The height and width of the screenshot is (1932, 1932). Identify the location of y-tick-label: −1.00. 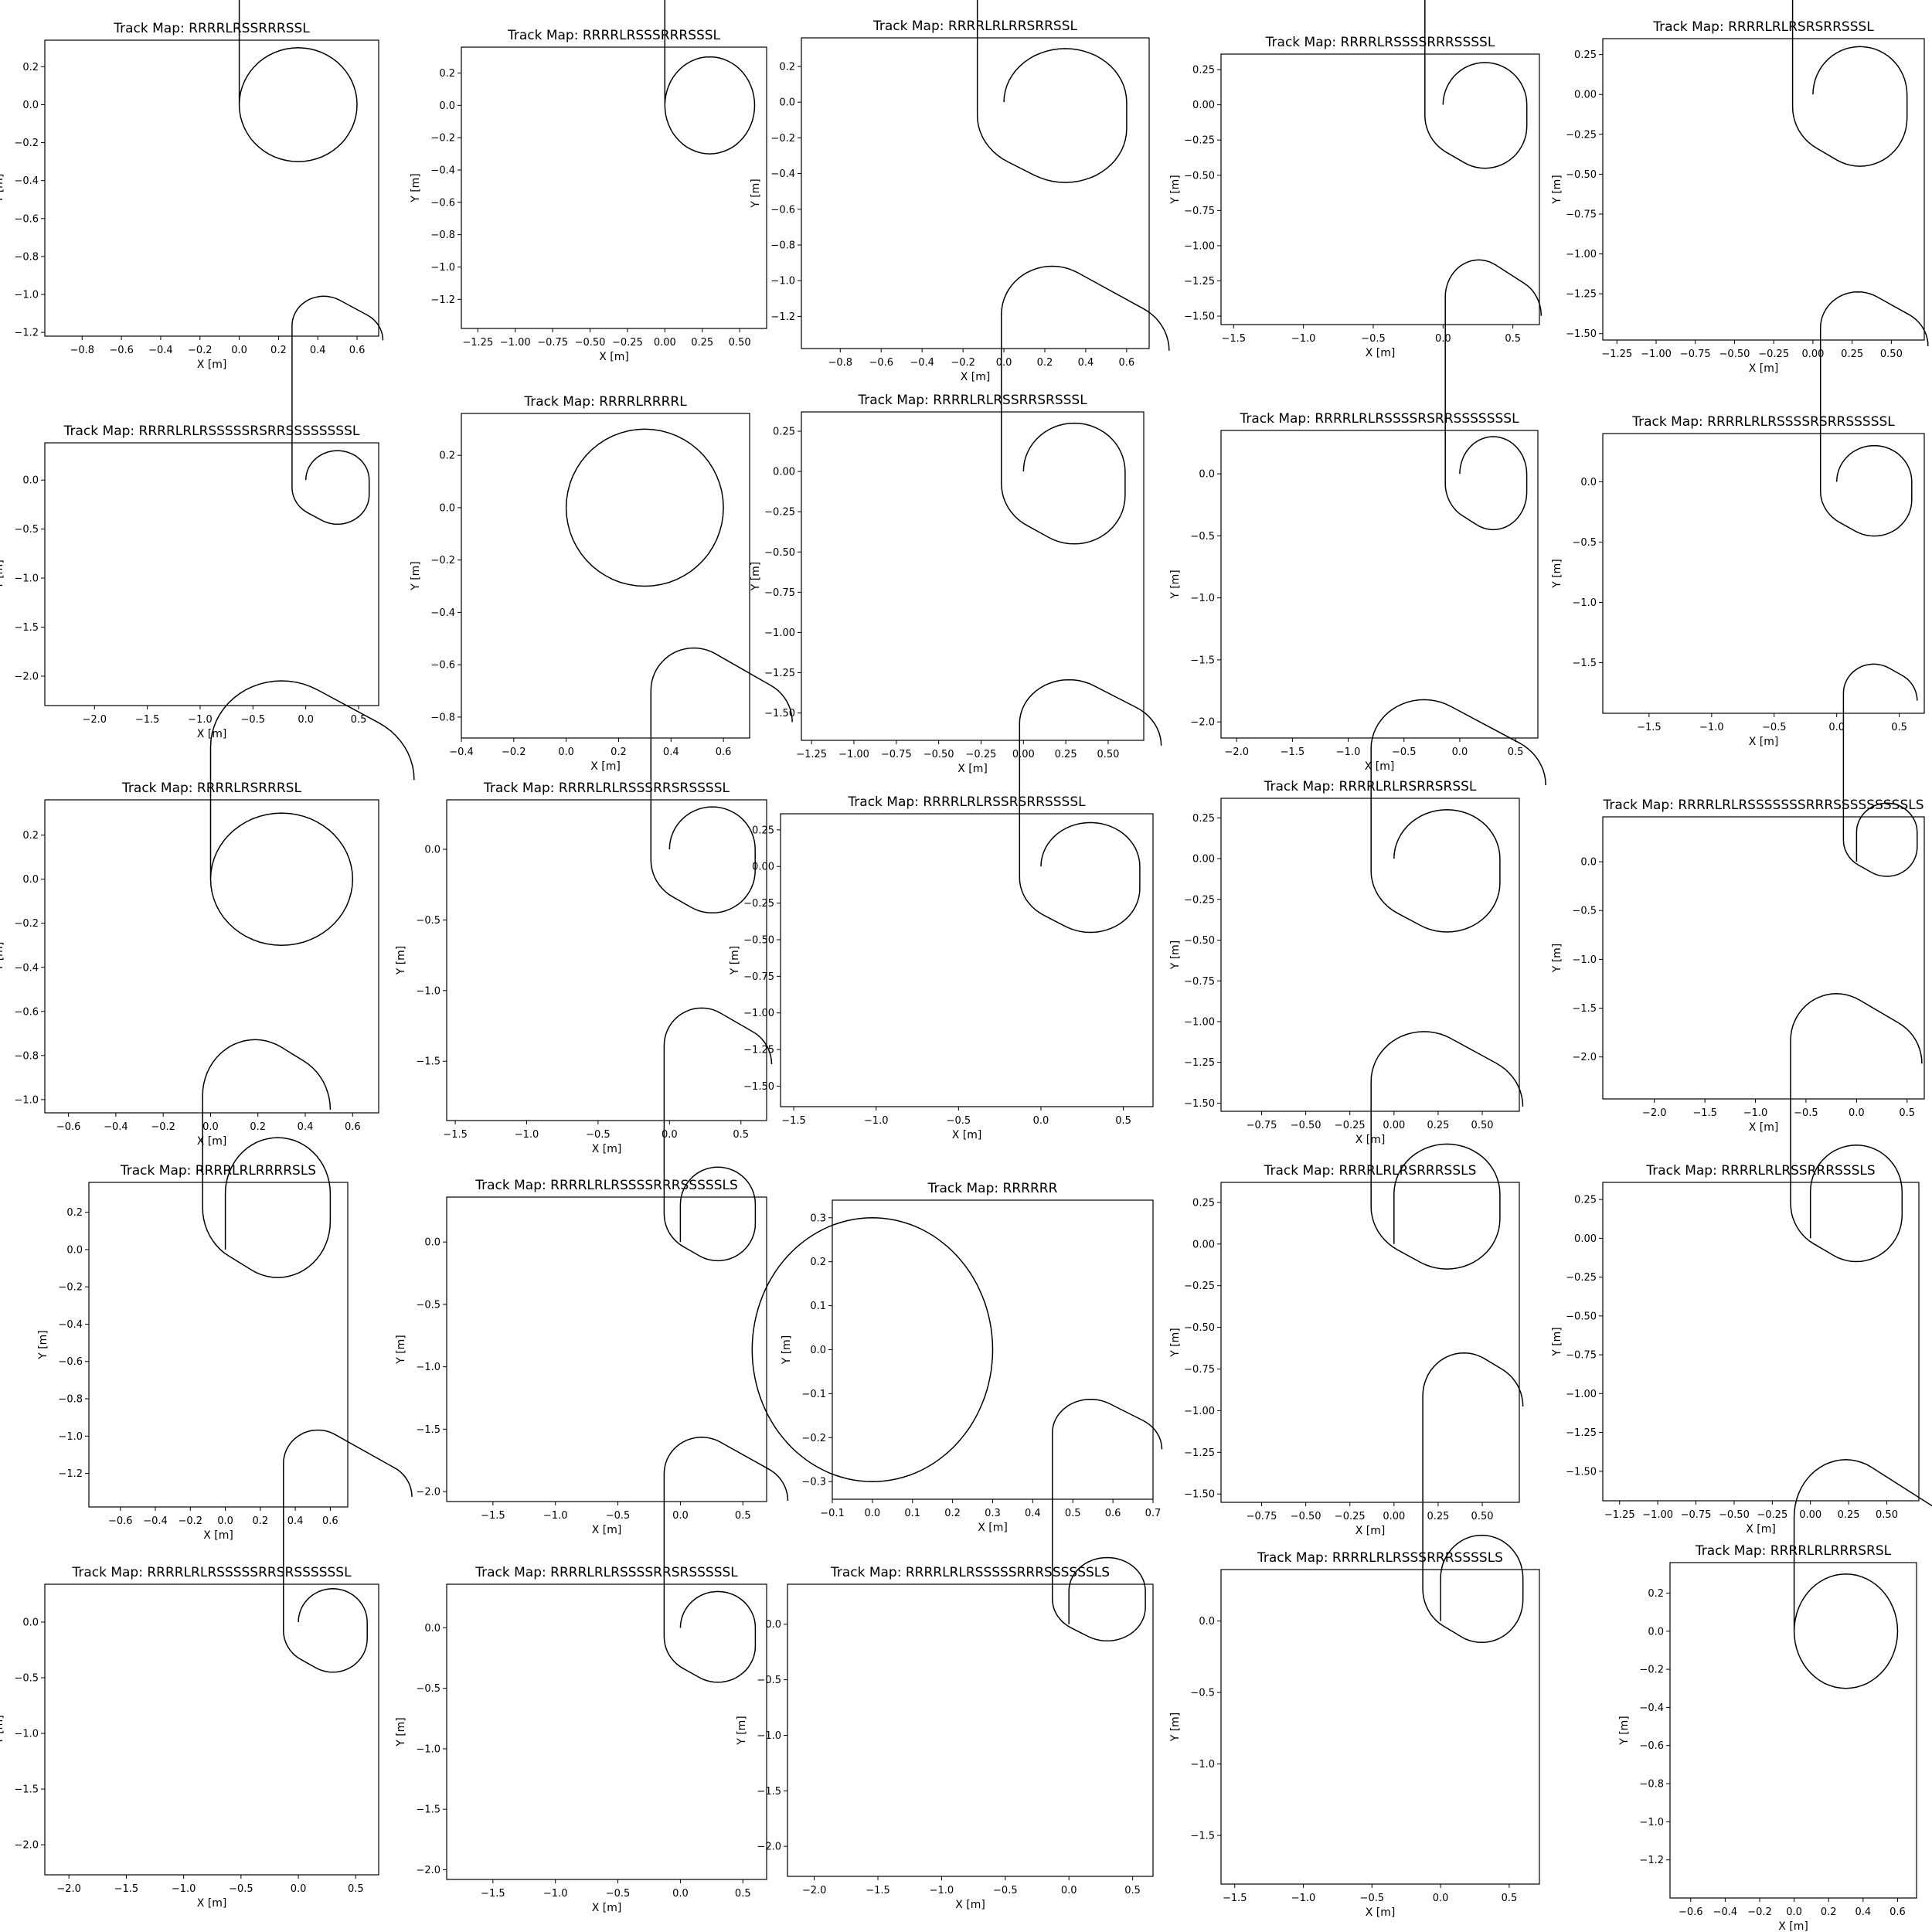
(1582, 1395).